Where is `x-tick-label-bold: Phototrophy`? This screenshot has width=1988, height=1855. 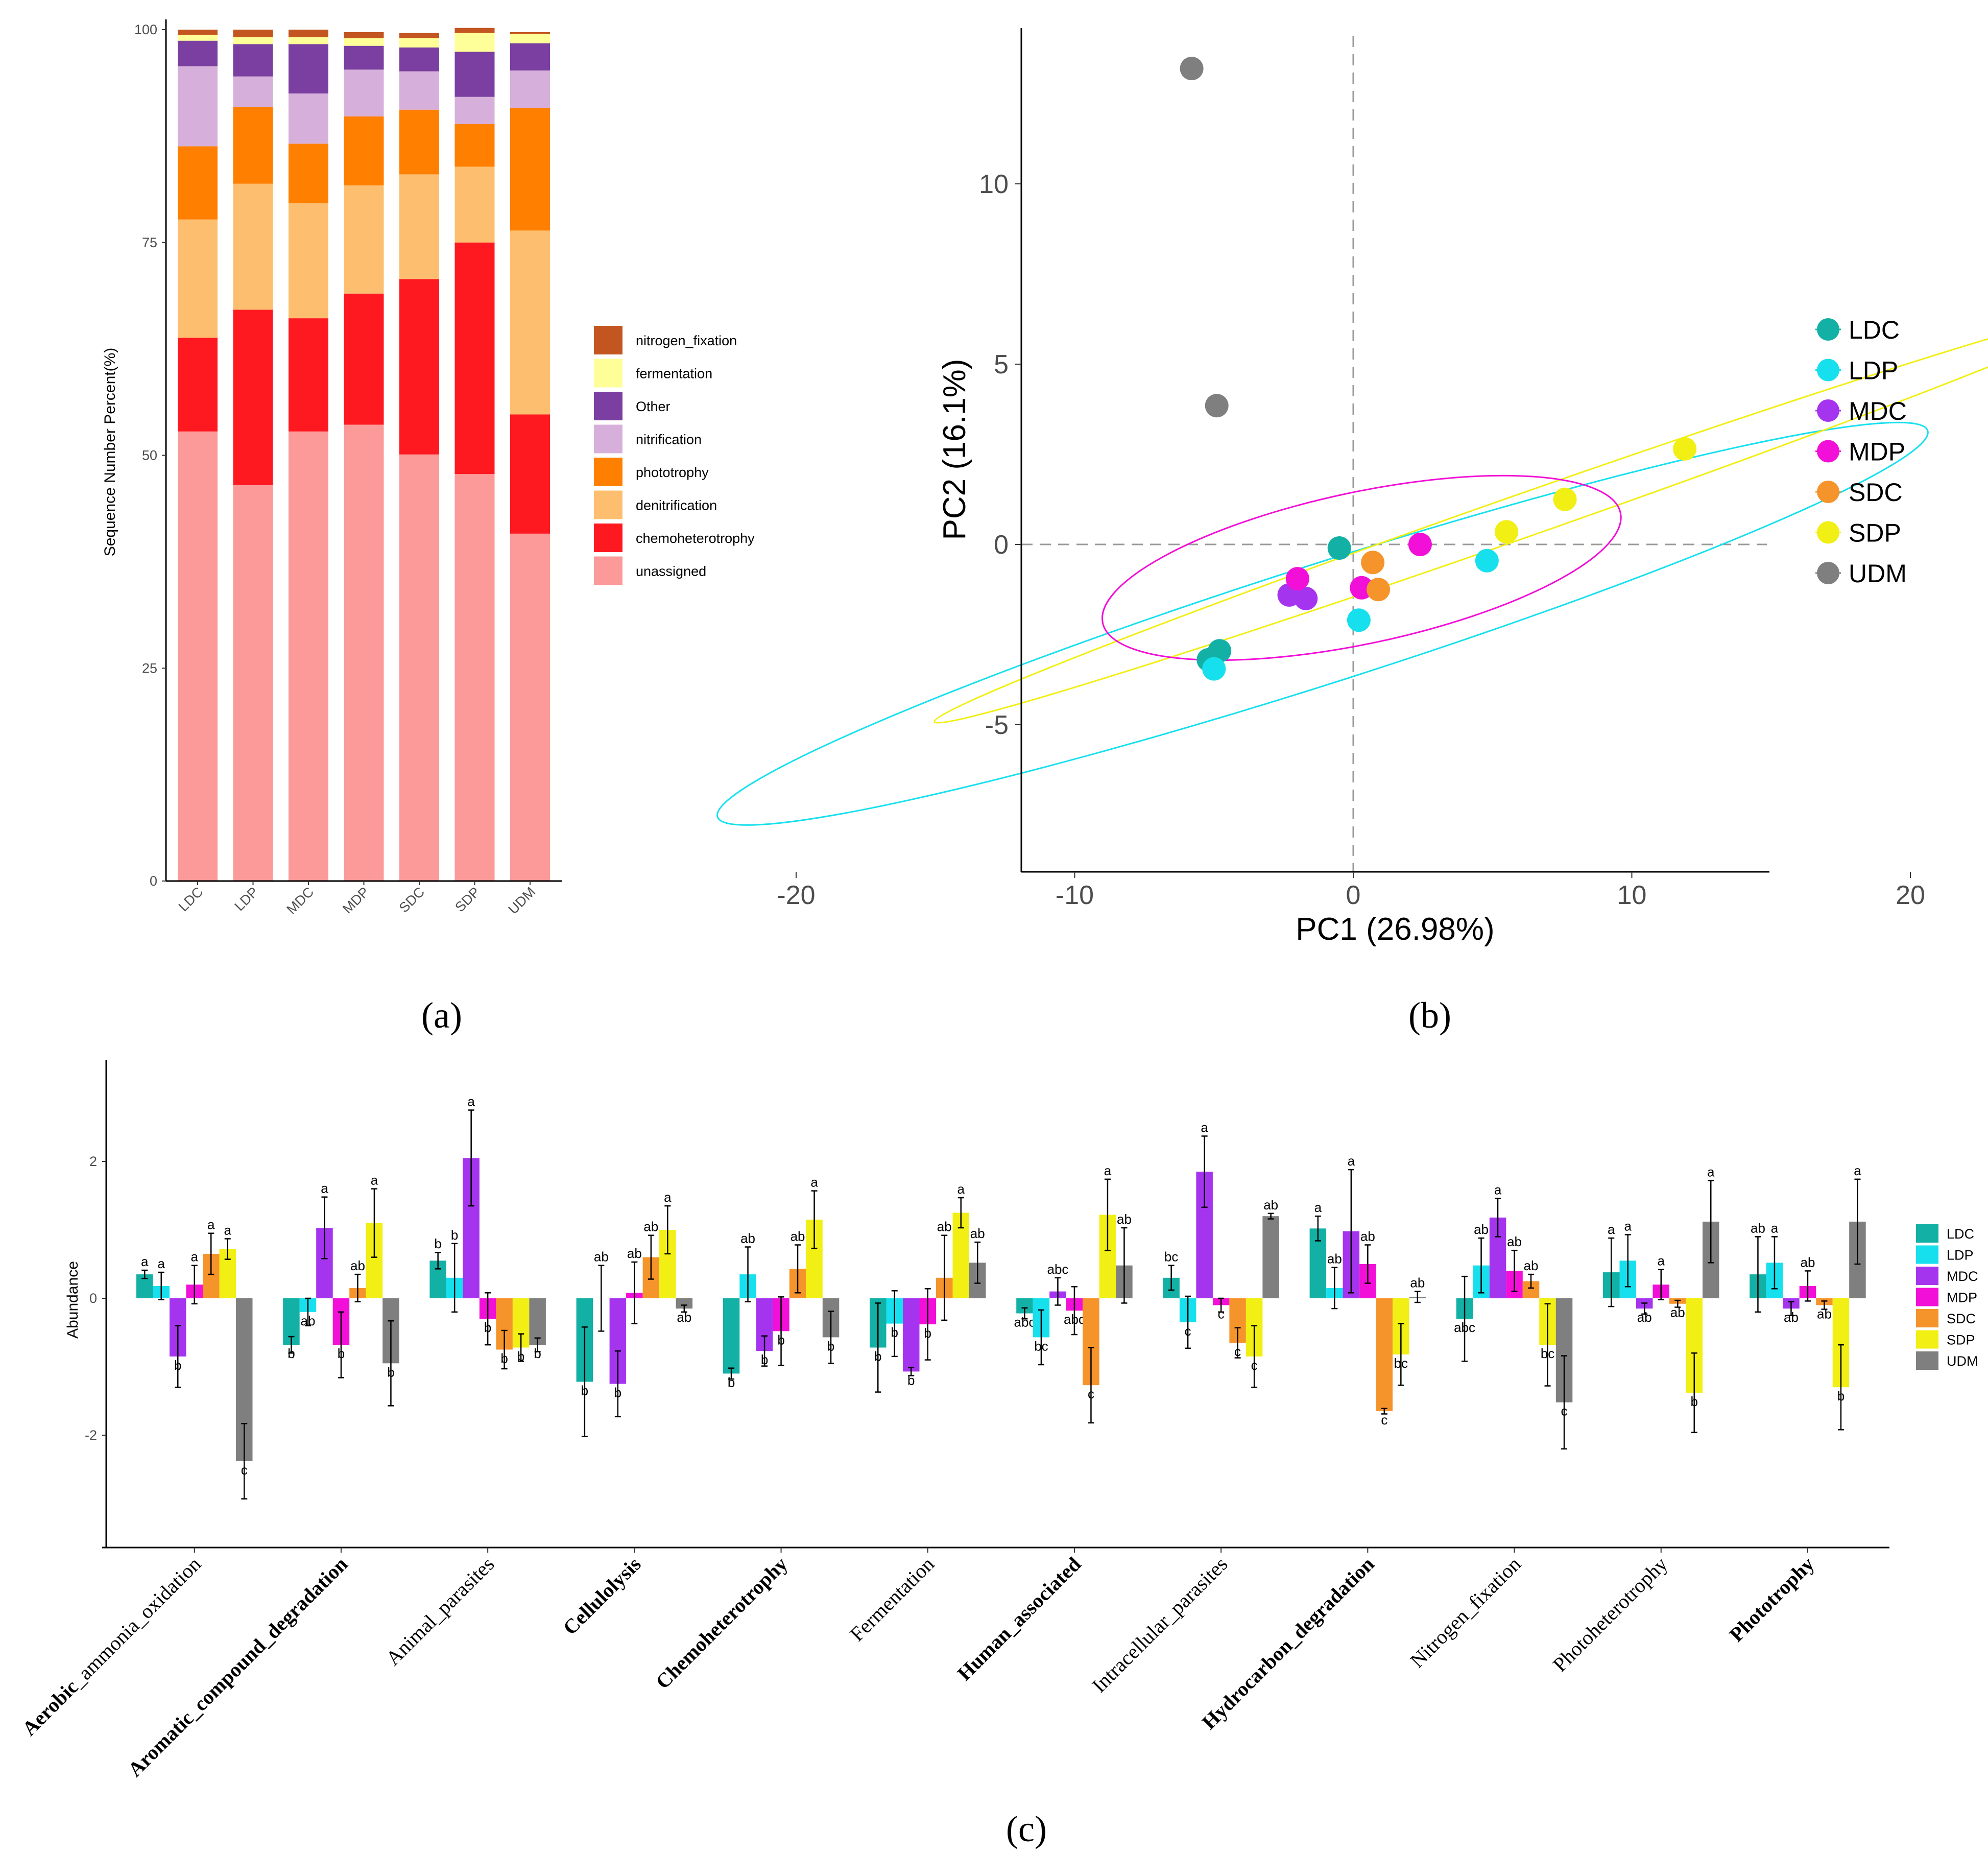 x-tick-label-bold: Phototrophy is located at coordinates (1772, 1600).